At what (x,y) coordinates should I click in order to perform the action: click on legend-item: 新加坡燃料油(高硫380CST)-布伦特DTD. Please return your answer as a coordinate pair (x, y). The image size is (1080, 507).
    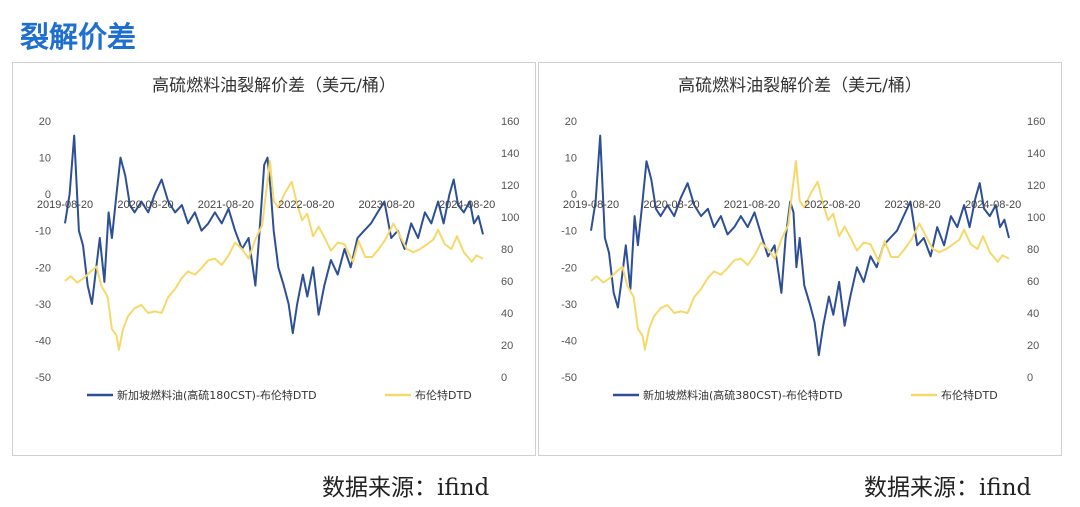
    Looking at the image, I should click on (728, 395).